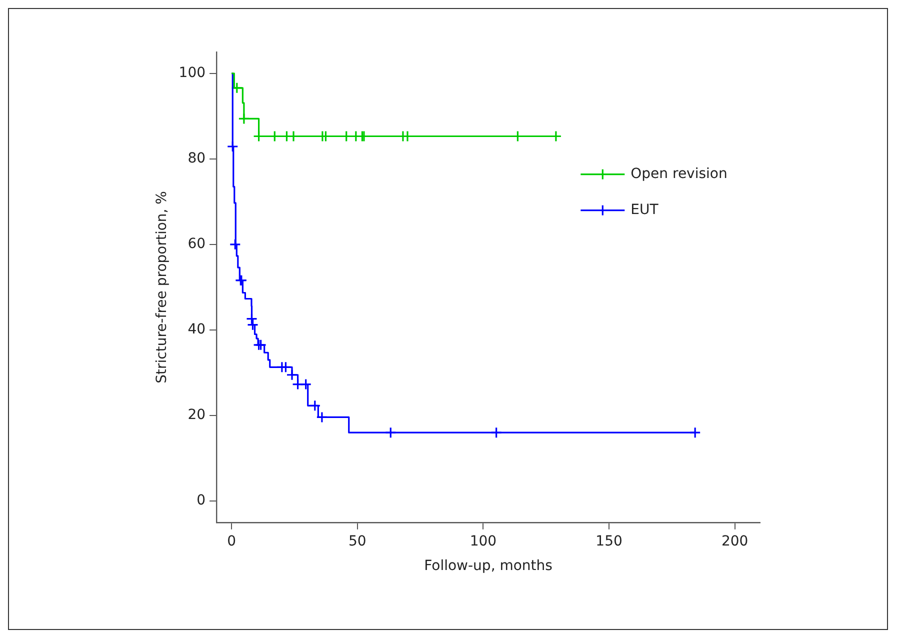 This screenshot has width=900, height=639. I want to click on legend-label: EUT, so click(644, 210).